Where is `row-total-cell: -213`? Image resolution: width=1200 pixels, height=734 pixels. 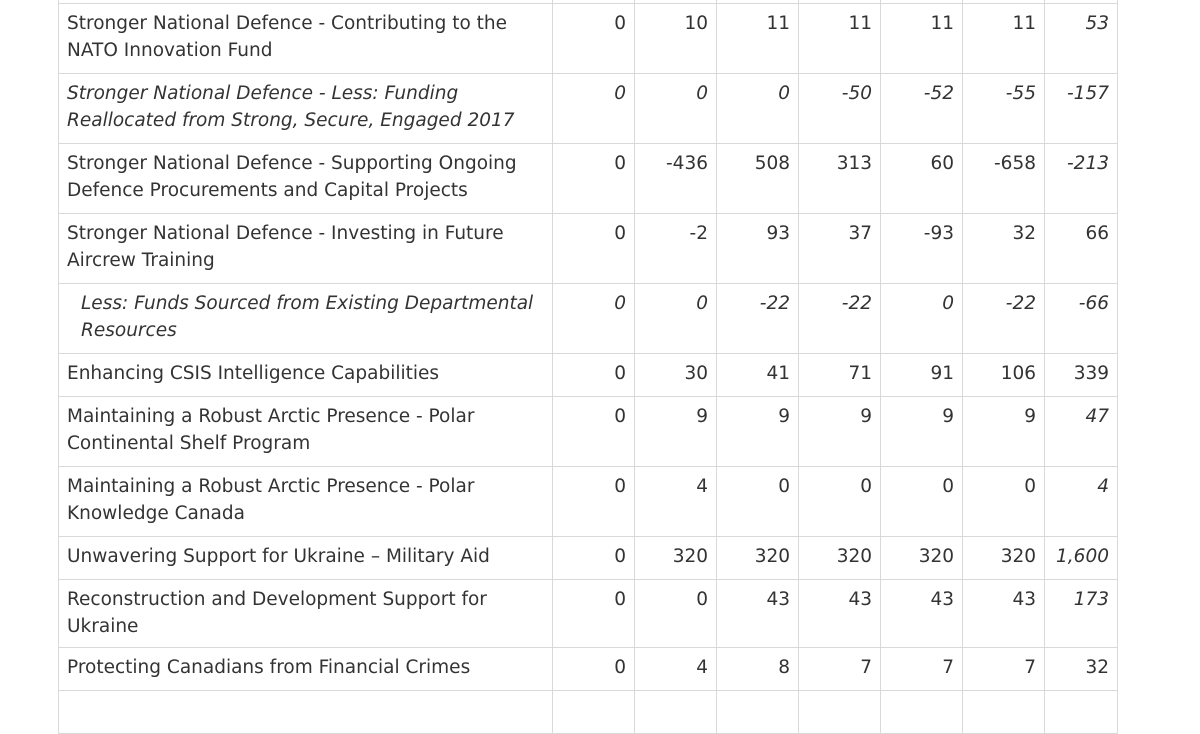
row-total-cell: -213 is located at coordinates (1081, 178).